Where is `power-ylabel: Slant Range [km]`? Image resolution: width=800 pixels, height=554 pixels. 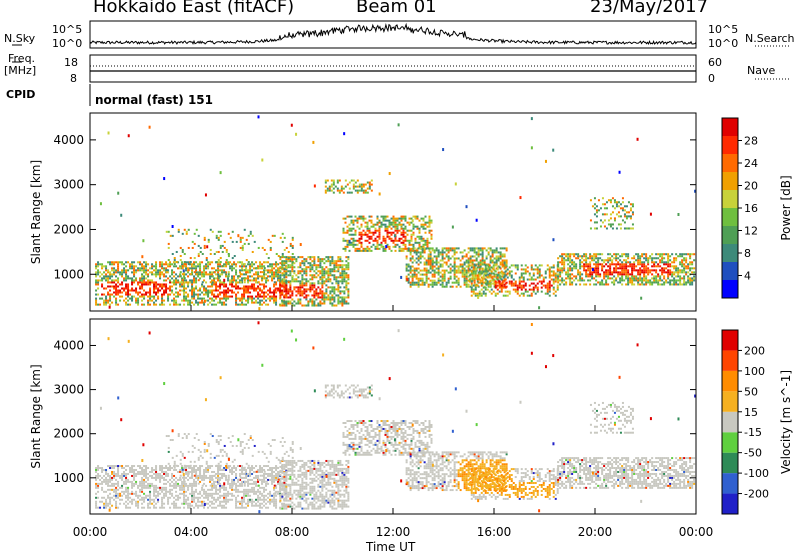 power-ylabel: Slant Range [km] is located at coordinates (36, 212).